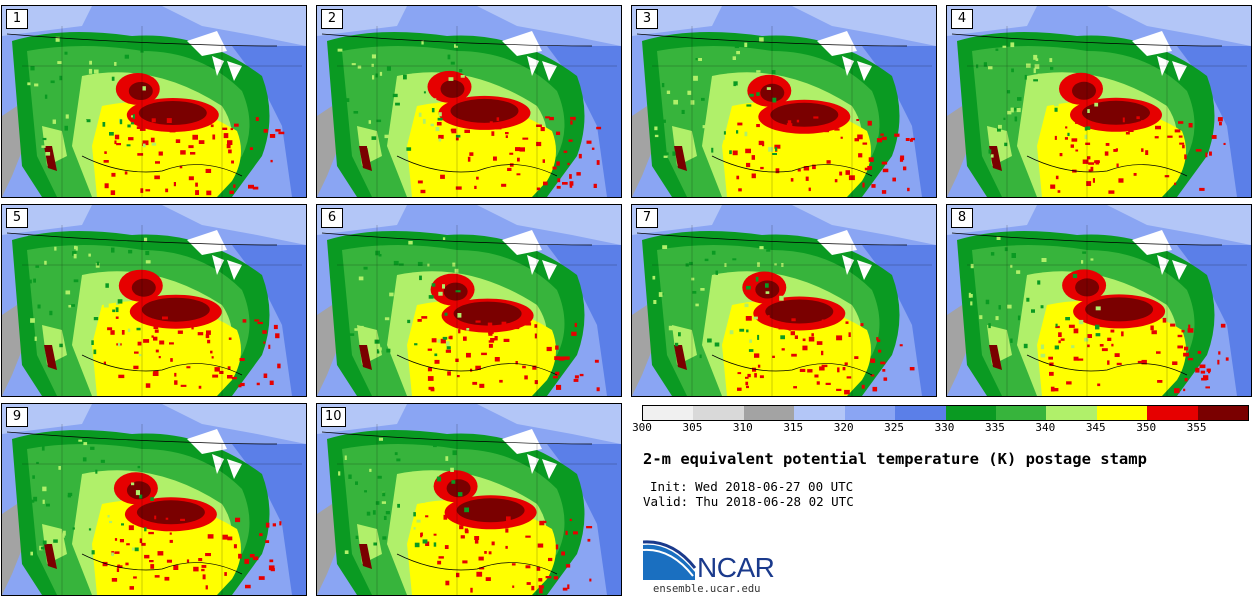 The image size is (1260, 597). I want to click on member-map-panel: 5, so click(154, 300).